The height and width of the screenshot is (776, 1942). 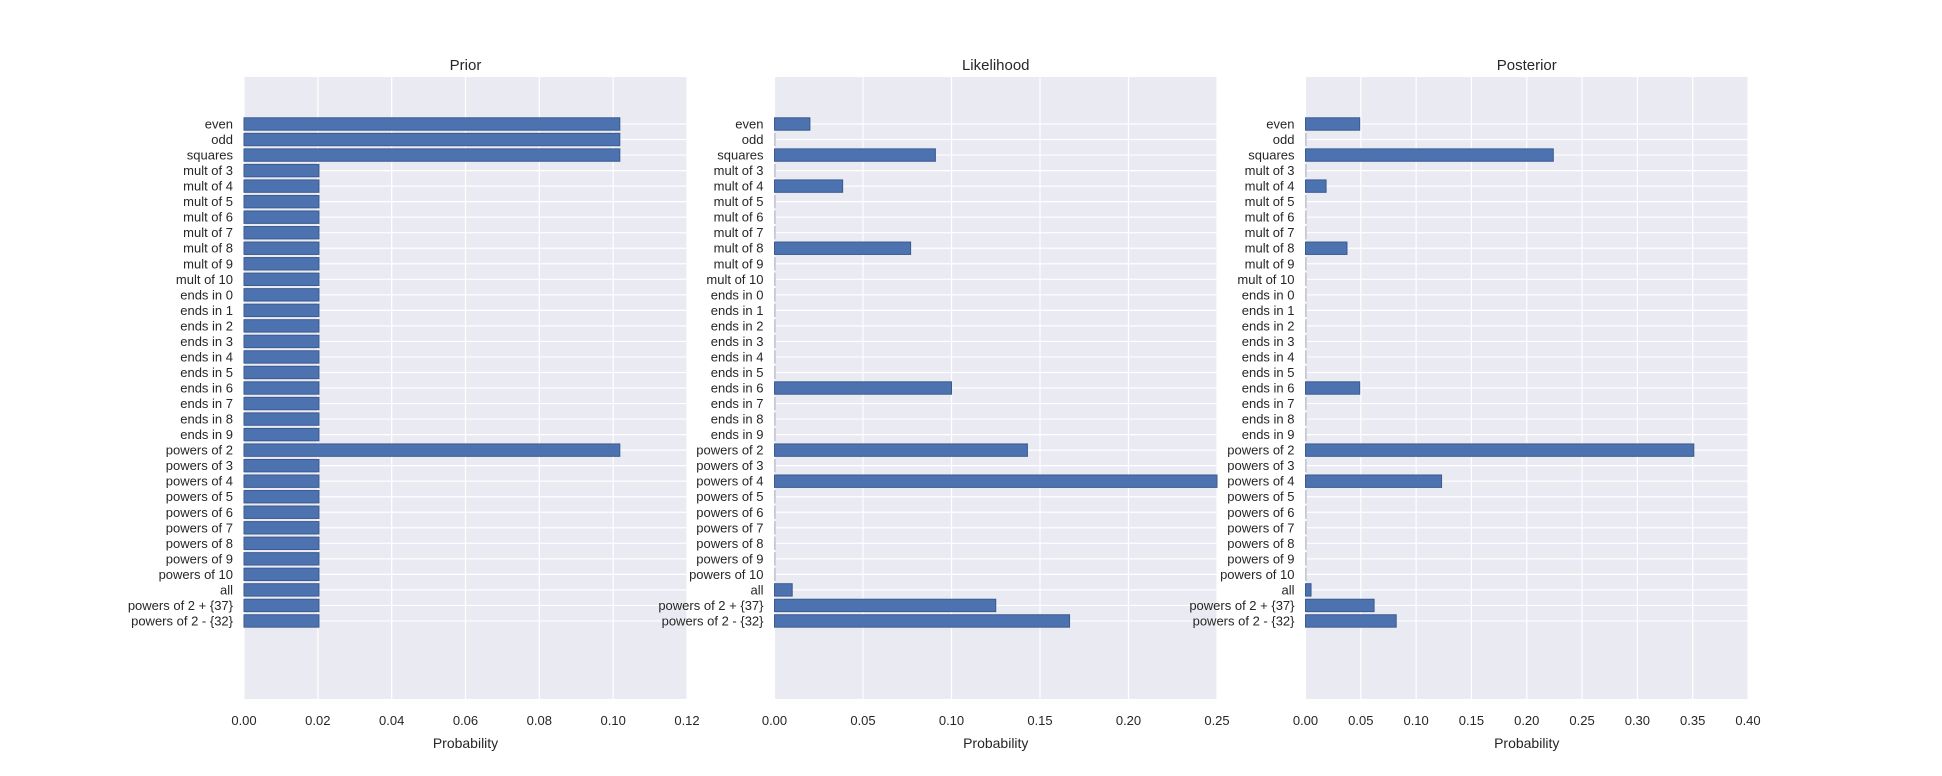 What do you see at coordinates (206, 419) in the screenshot?
I see `y-tick-label: ends in 8` at bounding box center [206, 419].